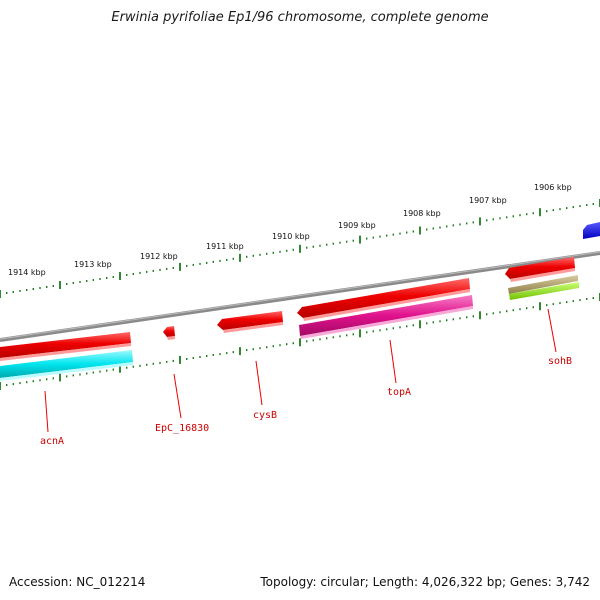 The image size is (600, 600). What do you see at coordinates (488, 200) in the screenshot?
I see `kbp-label-1907: 1907 kbp` at bounding box center [488, 200].